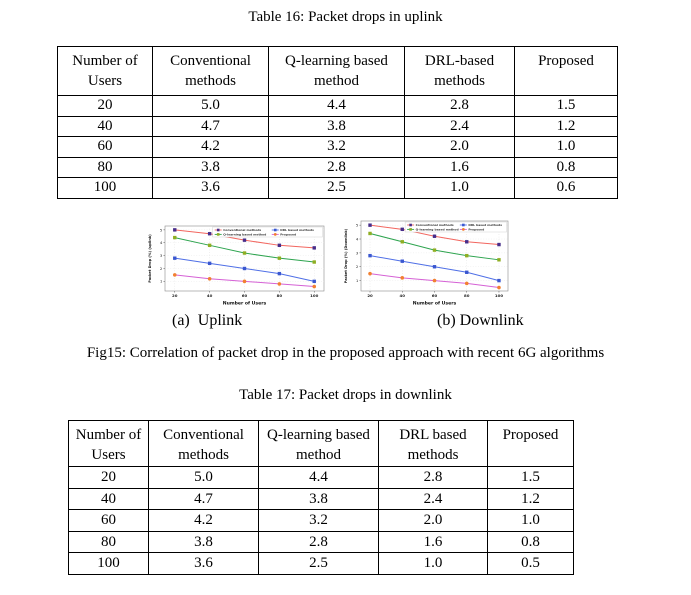 The width and height of the screenshot is (691, 595). Describe the element at coordinates (530, 498) in the screenshot. I see `table-cell: 1.2` at that location.